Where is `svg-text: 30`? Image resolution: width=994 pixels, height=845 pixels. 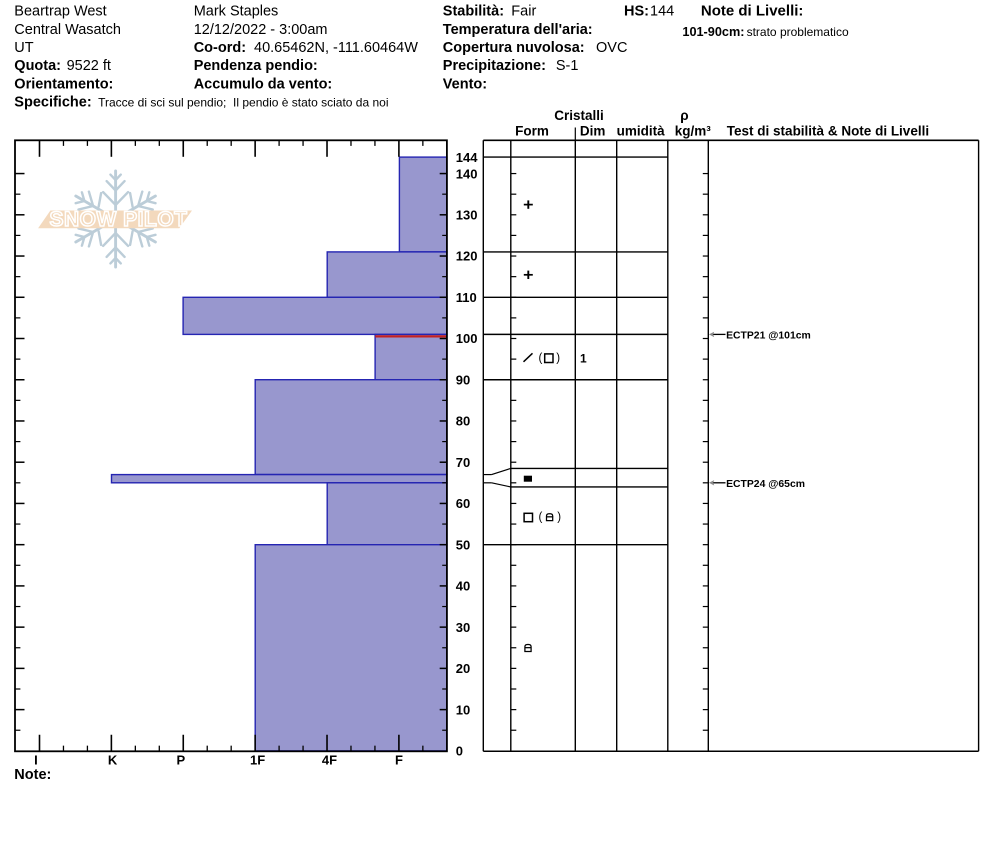
svg-text: 30 is located at coordinates (463, 627).